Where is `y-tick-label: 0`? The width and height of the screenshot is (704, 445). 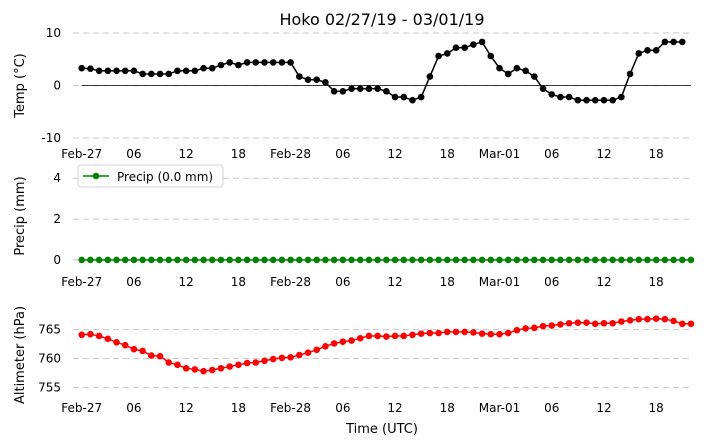
y-tick-label: 0 is located at coordinates (57, 86).